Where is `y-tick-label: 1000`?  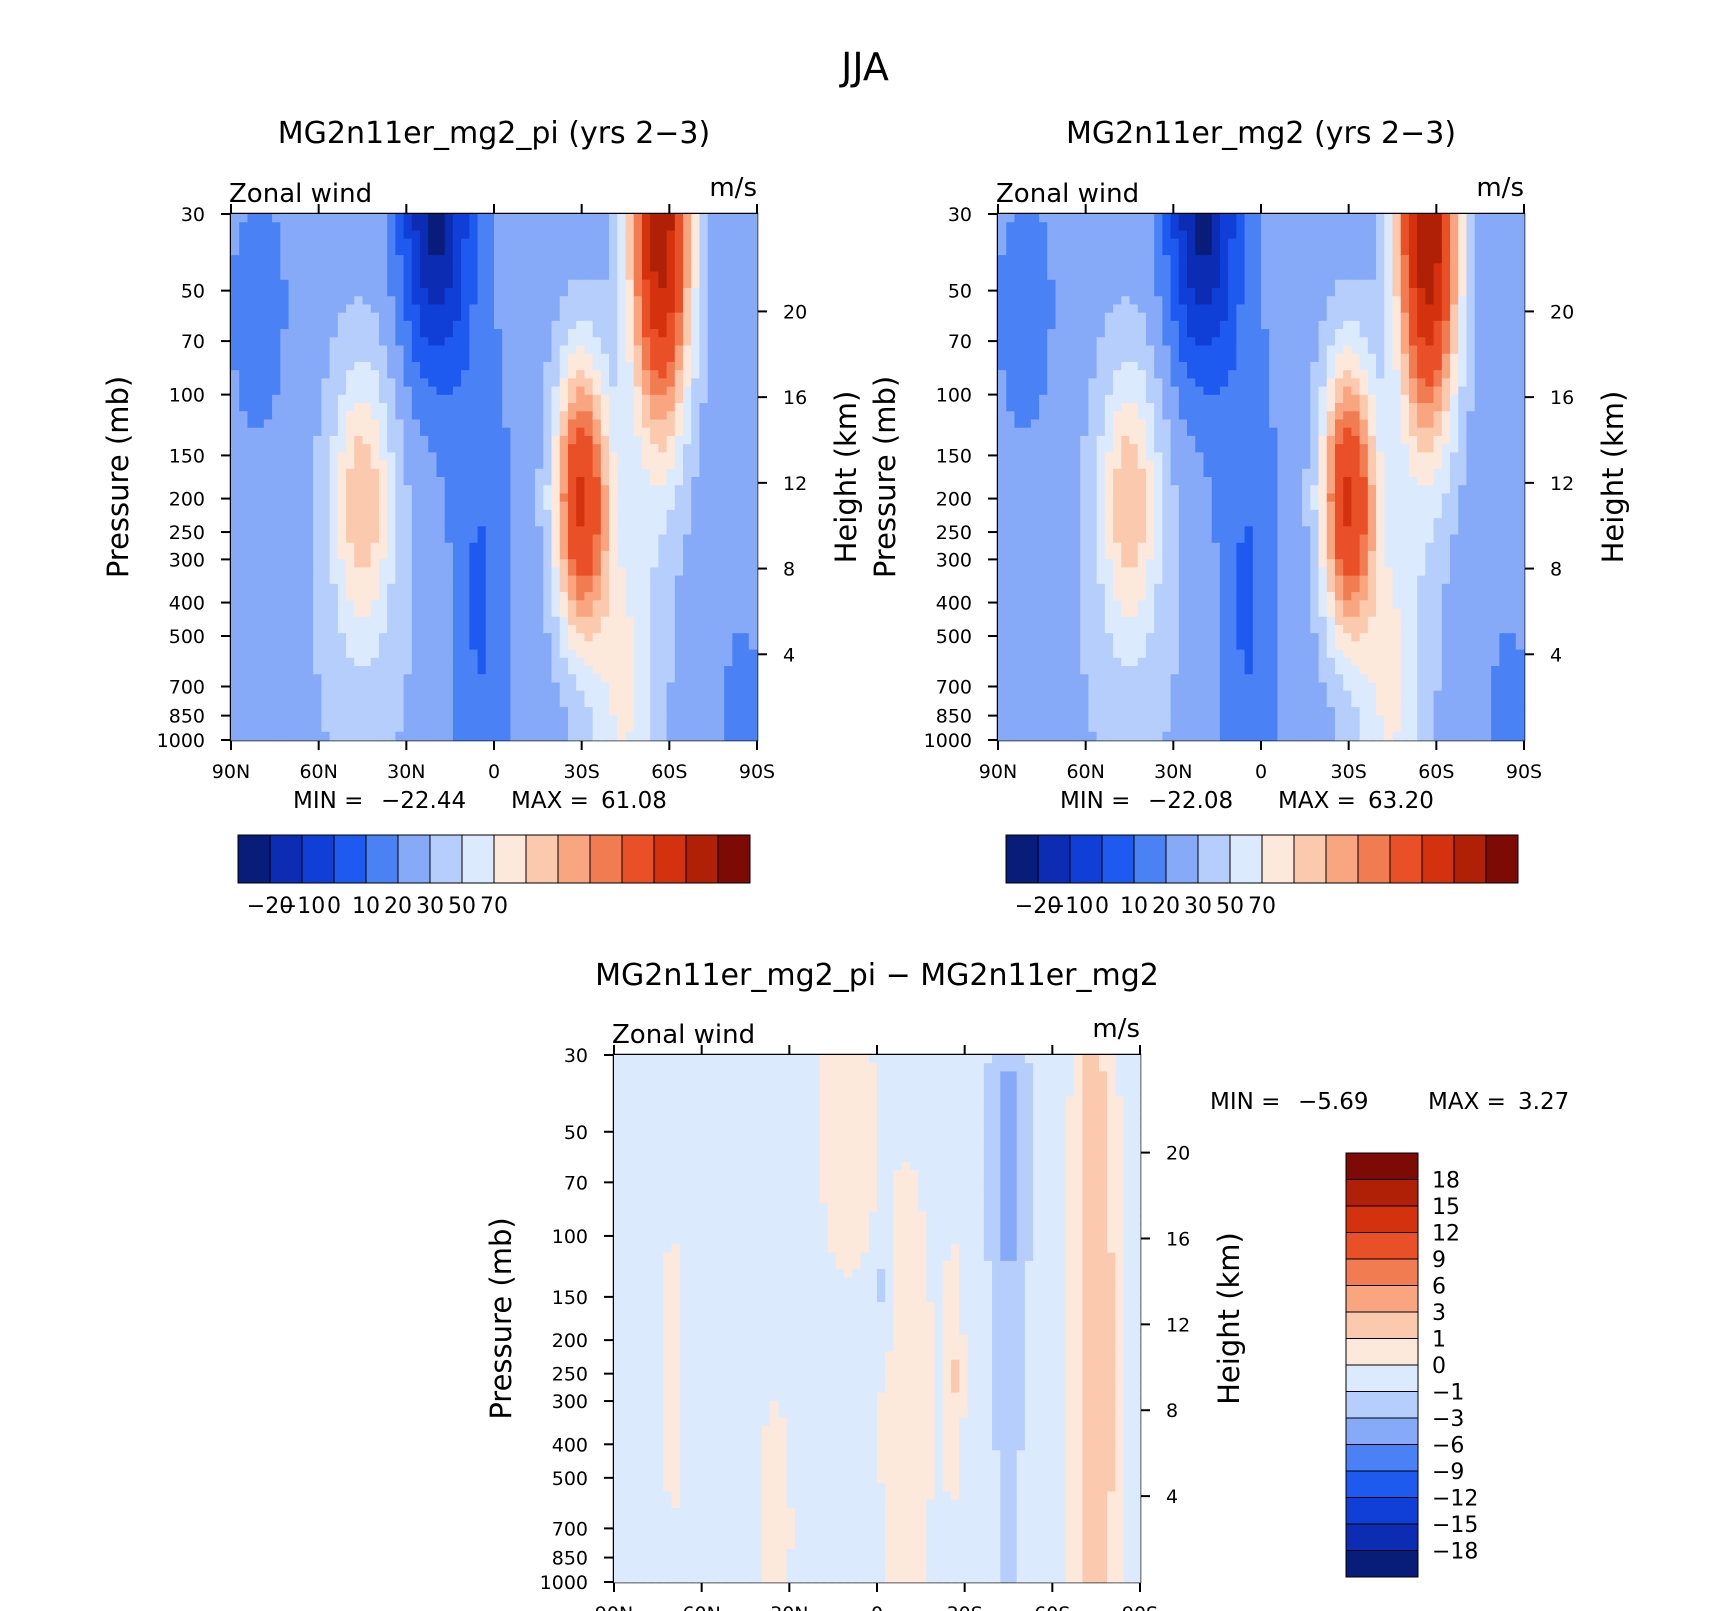 y-tick-label: 1000 is located at coordinates (181, 741).